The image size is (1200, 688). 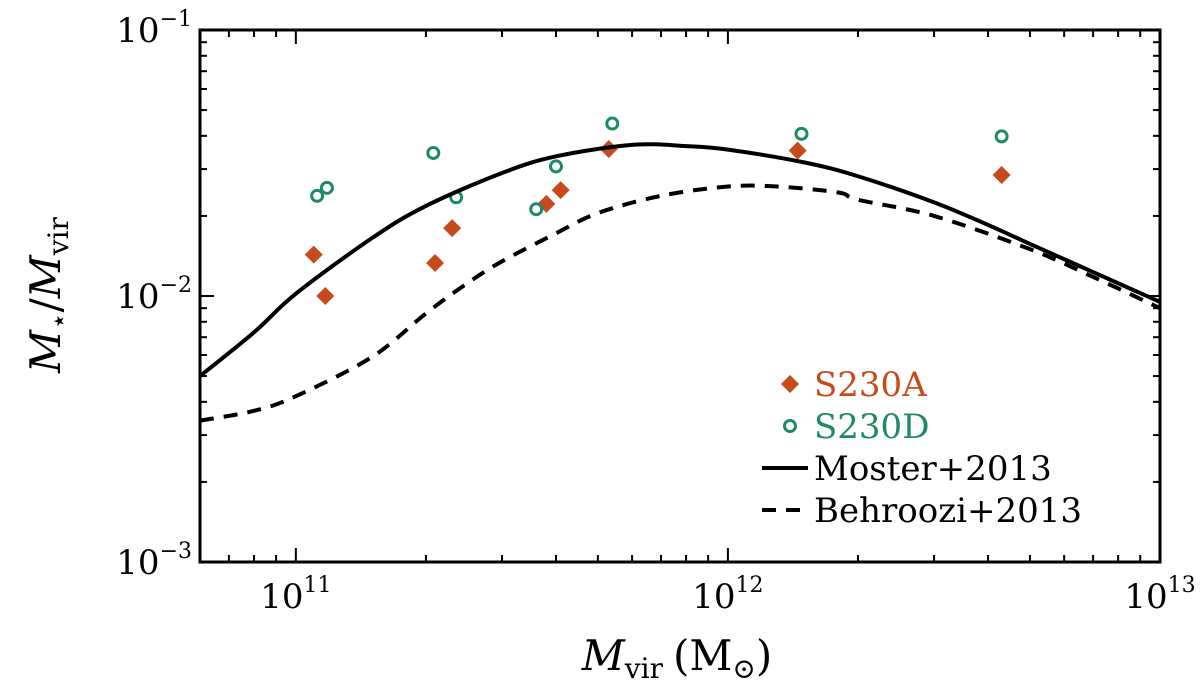 What do you see at coordinates (659, 166) in the screenshot?
I see `series-s230d` at bounding box center [659, 166].